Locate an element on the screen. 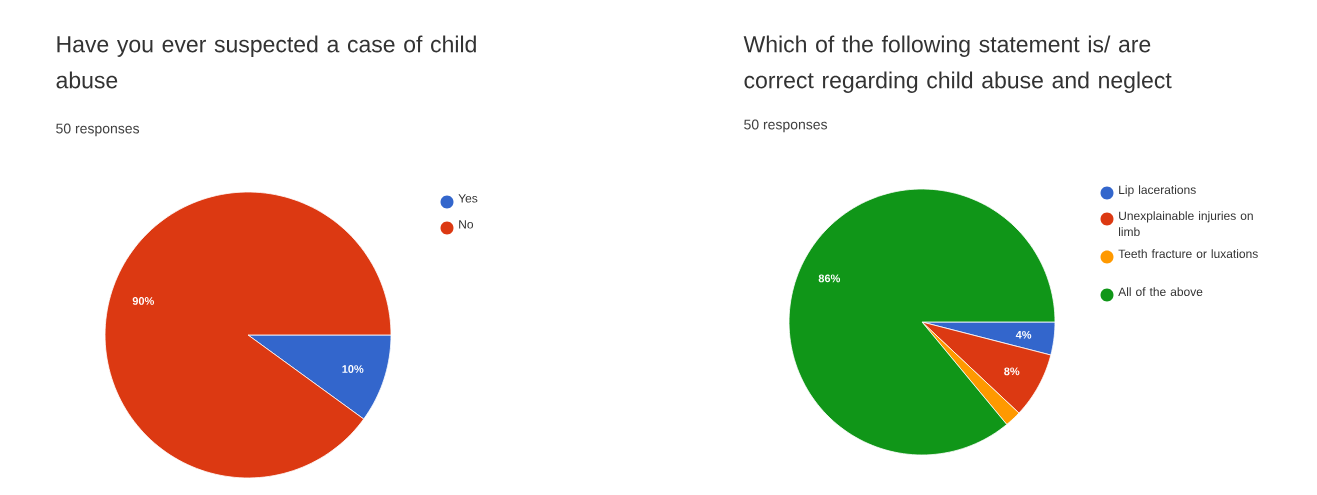 This screenshot has height=495, width=1317. chart-title: Have you ever suspected a case of child abuse is located at coordinates (266, 62).